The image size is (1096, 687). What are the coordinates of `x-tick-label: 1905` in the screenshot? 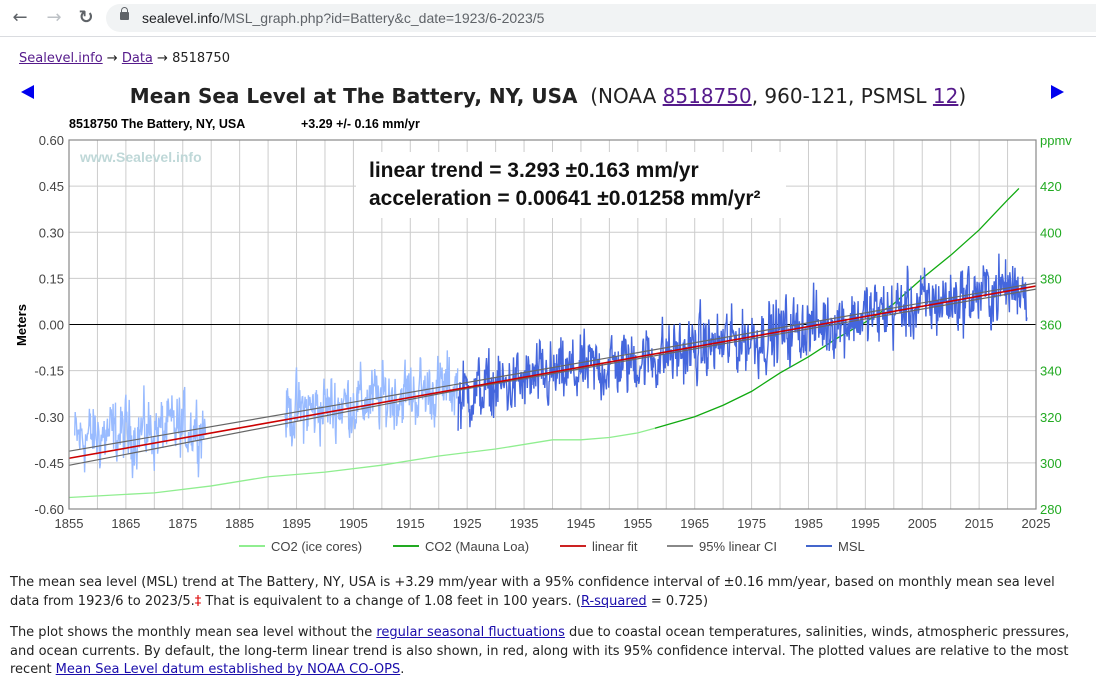 It's located at (353, 523).